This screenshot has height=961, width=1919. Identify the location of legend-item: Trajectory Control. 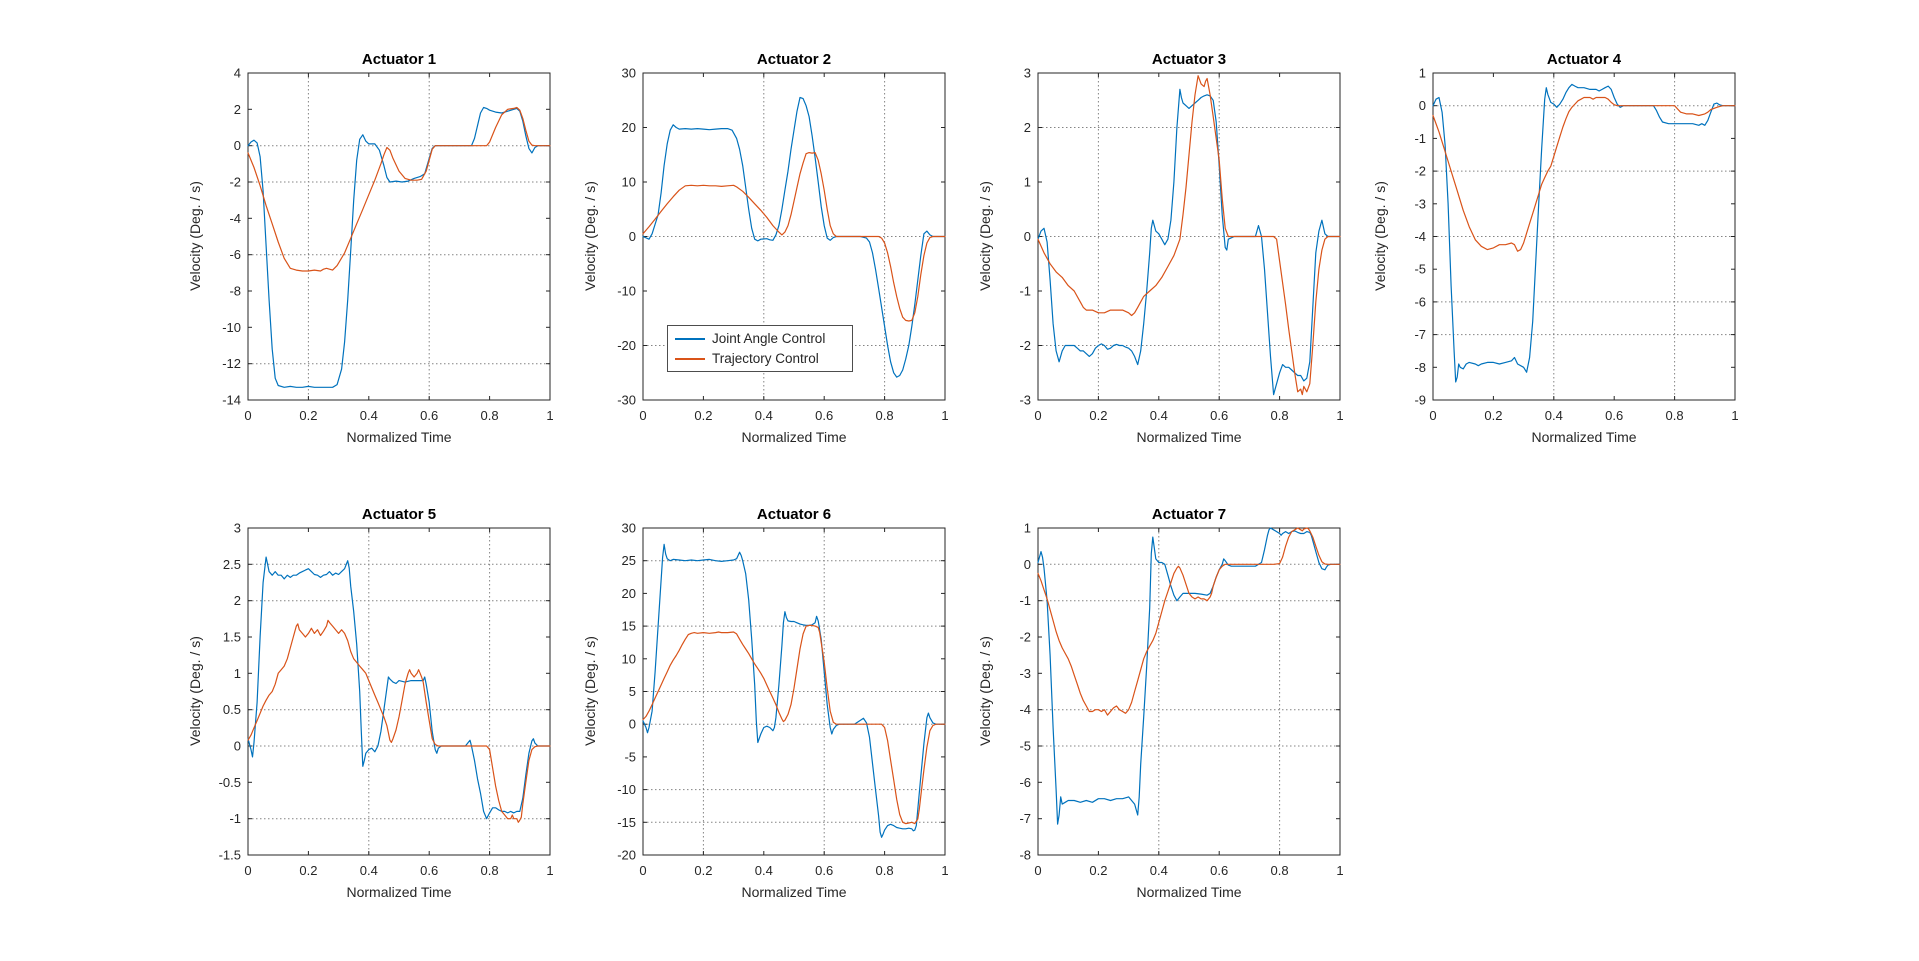
(760, 358).